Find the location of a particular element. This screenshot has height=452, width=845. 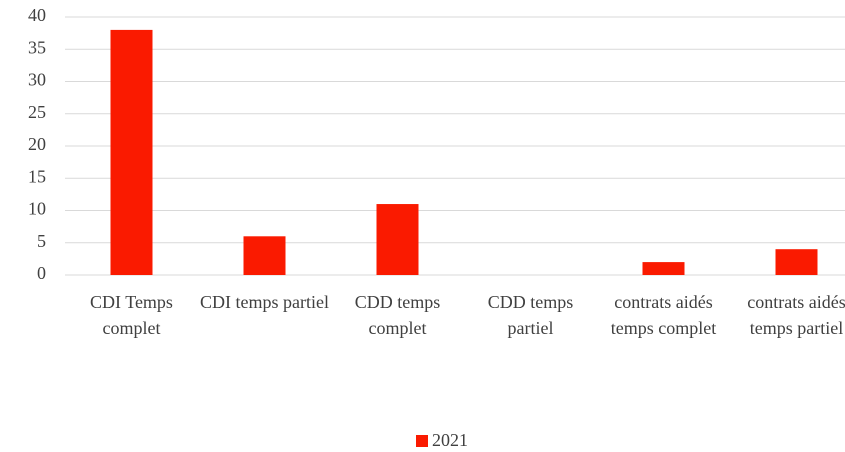

y-tick-label: 40 is located at coordinates (37, 15).